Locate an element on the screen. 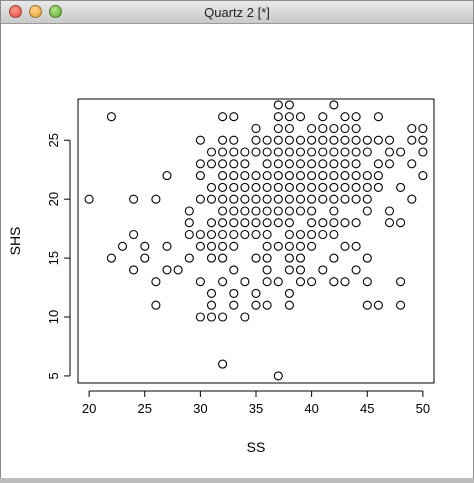  y-tick-label: 5 is located at coordinates (53, 375).